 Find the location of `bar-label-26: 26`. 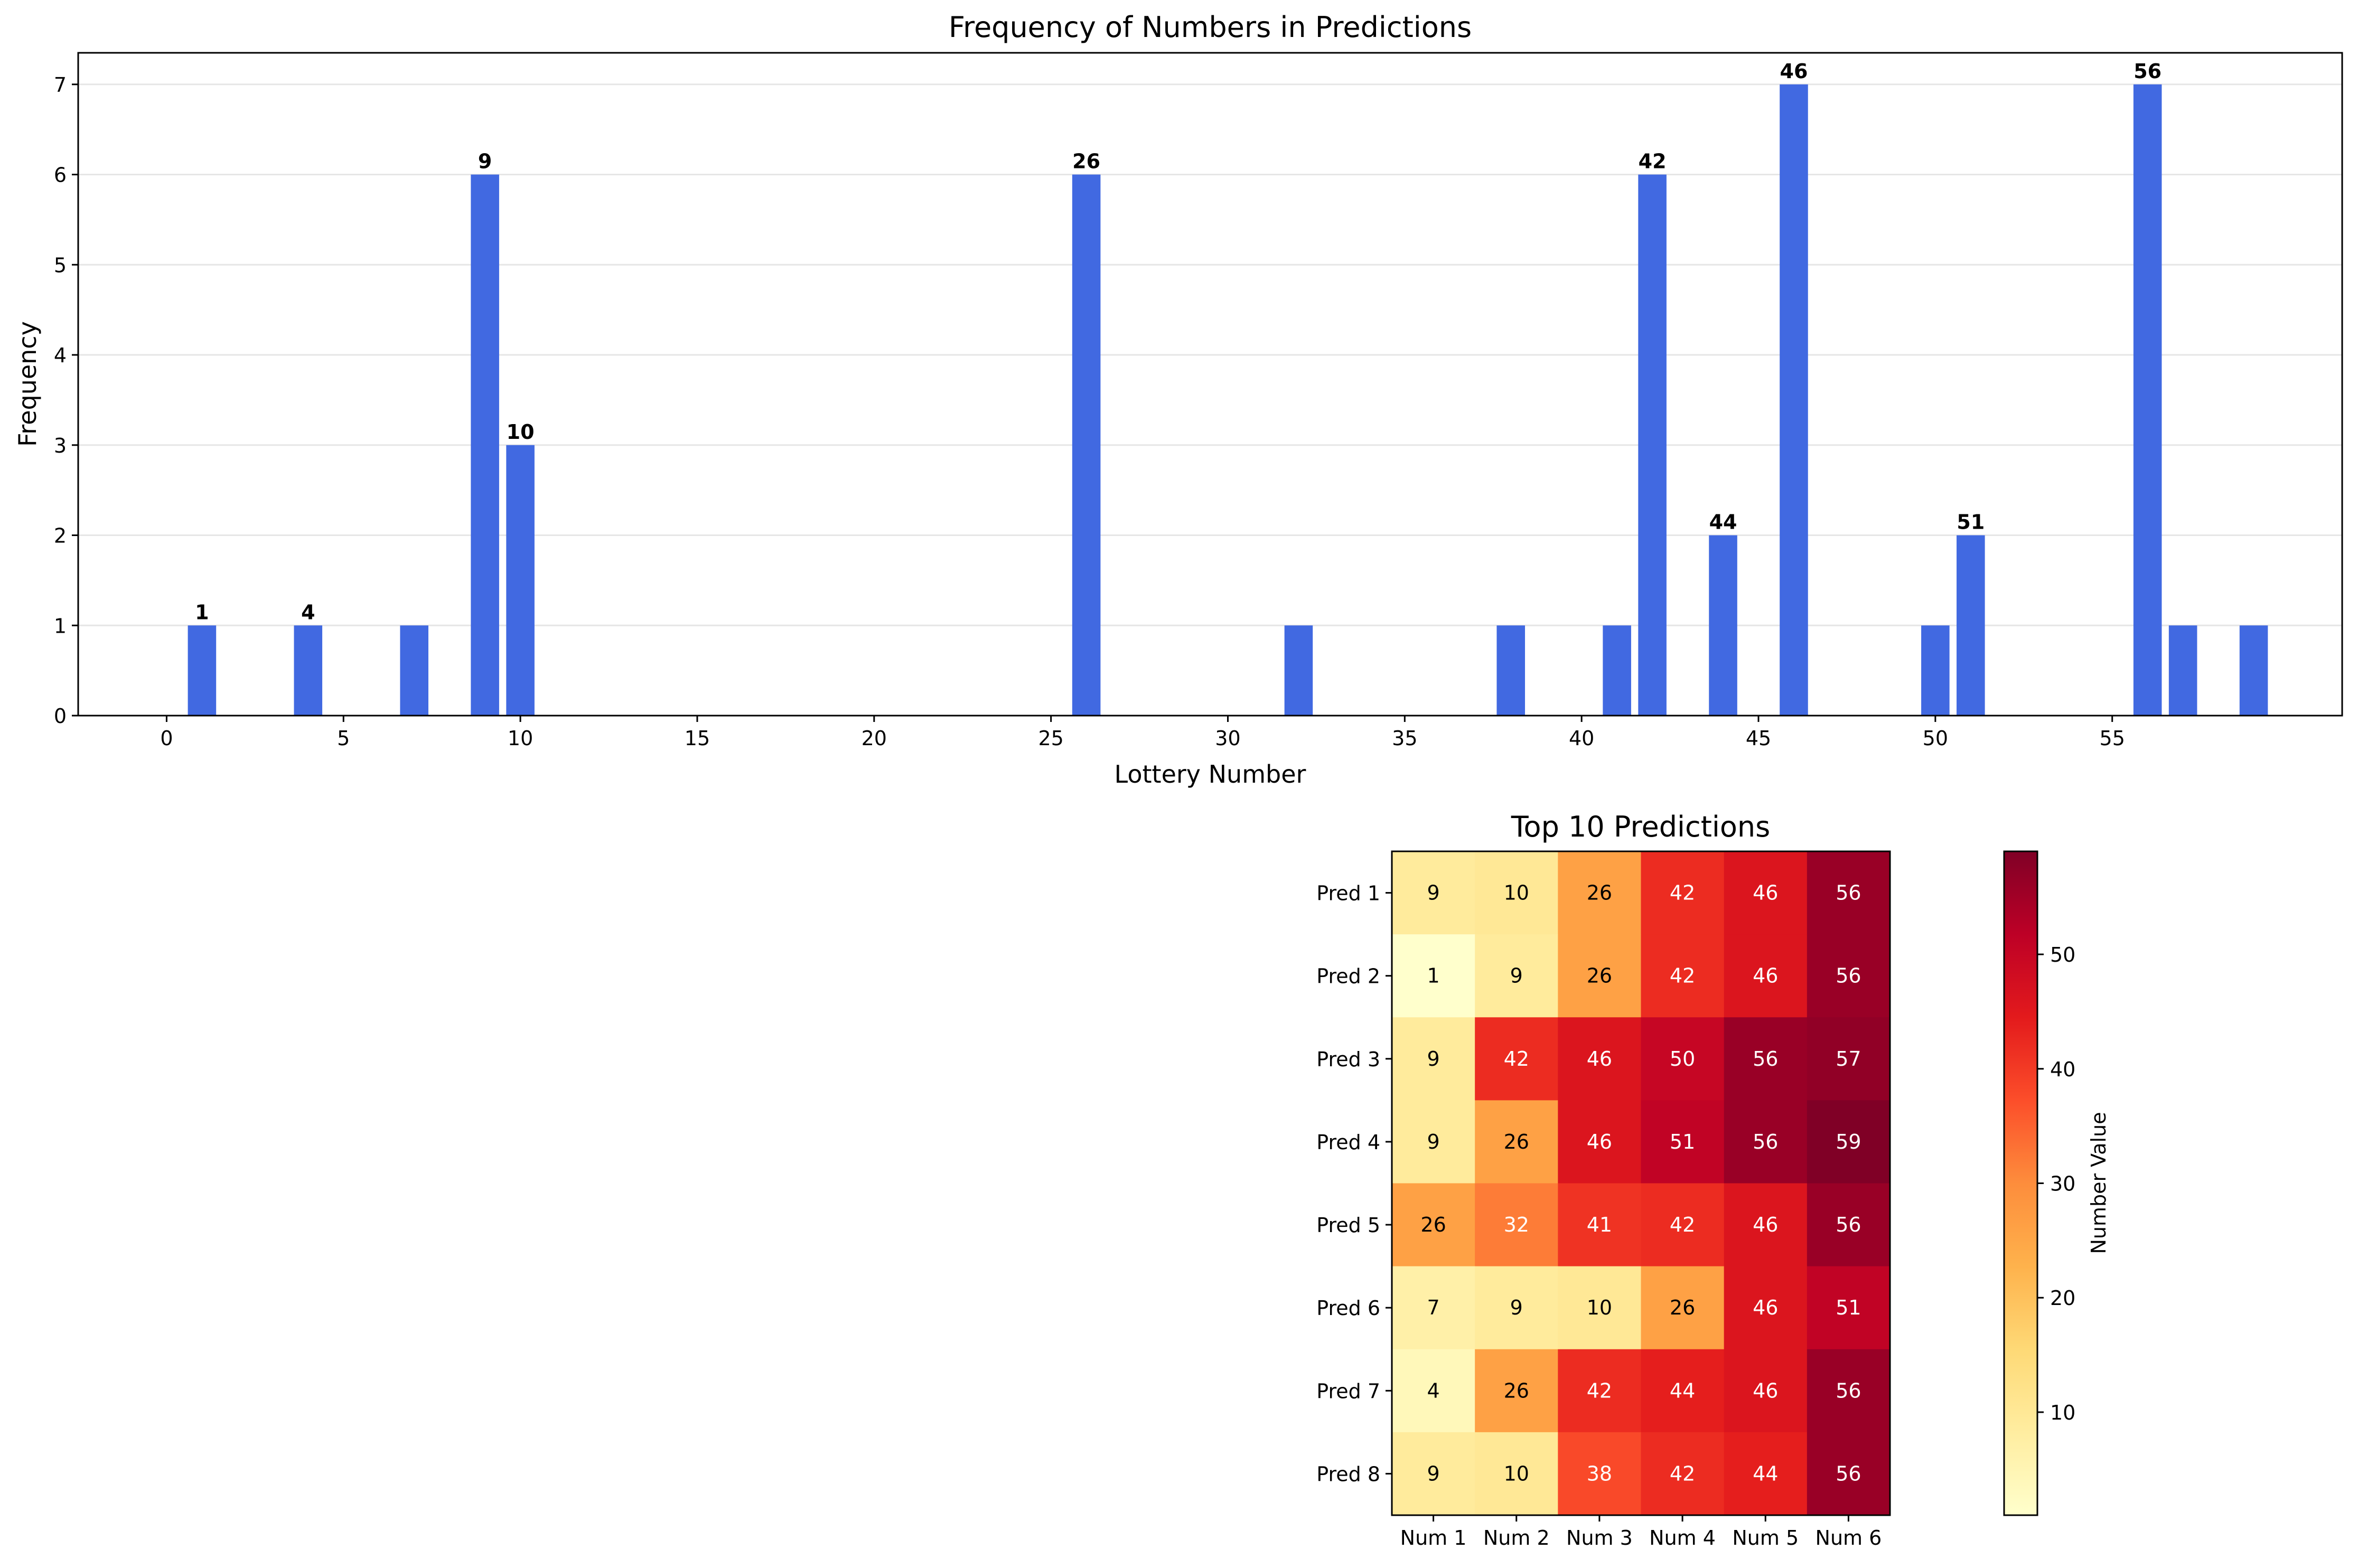

bar-label-26: 26 is located at coordinates (1086, 162).